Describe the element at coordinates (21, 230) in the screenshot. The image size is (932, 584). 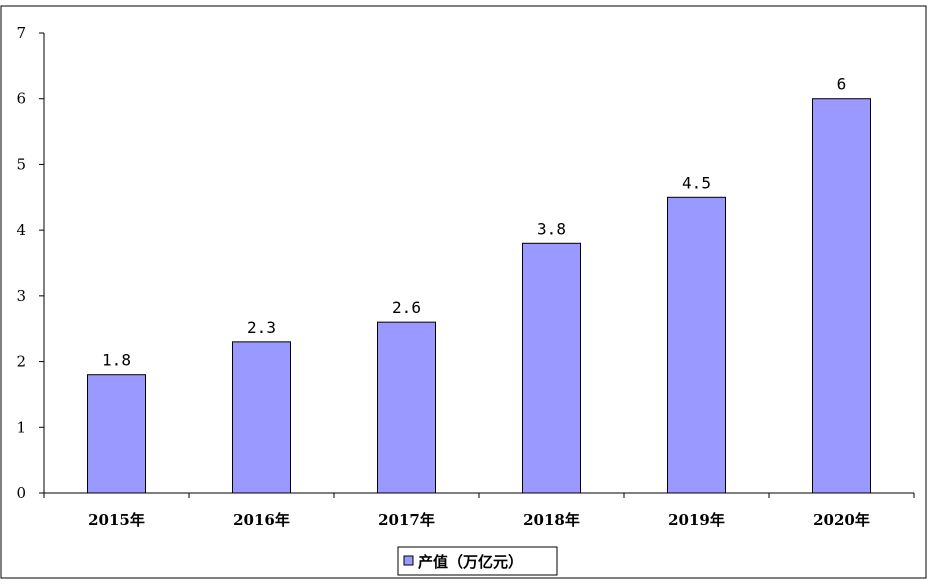
I see `y-tick-label: 4` at that location.